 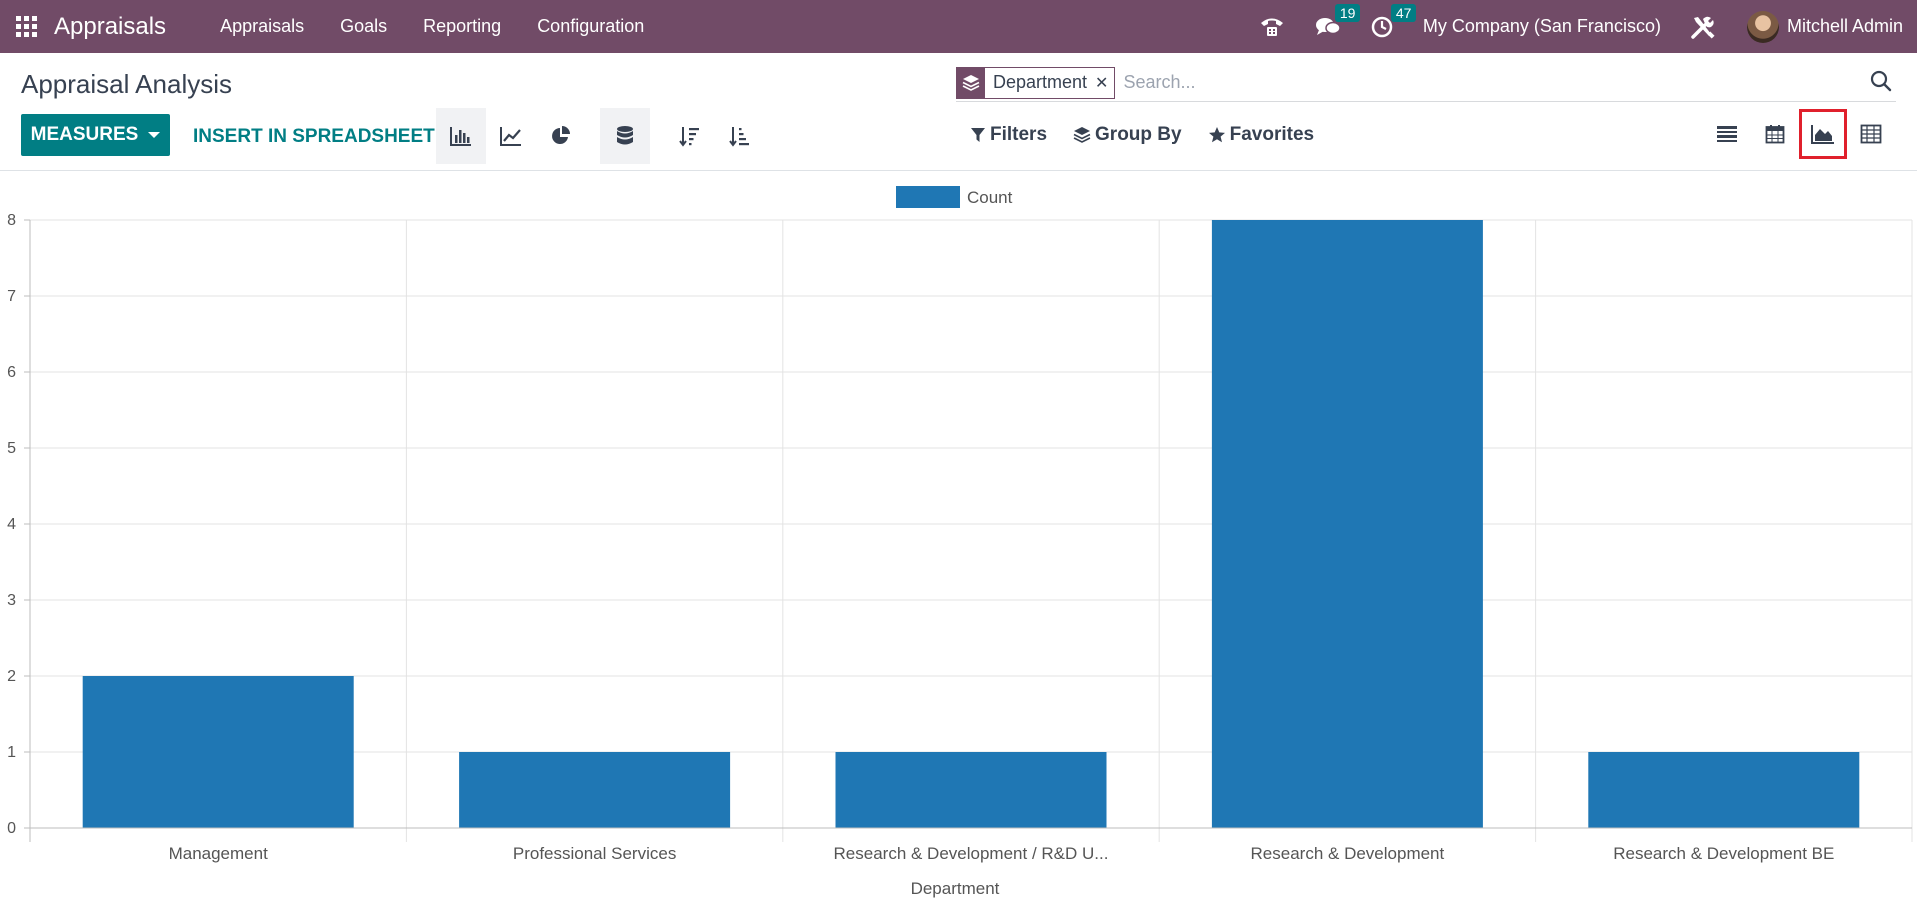 What do you see at coordinates (154, 135) in the screenshot?
I see `caret-down-icon` at bounding box center [154, 135].